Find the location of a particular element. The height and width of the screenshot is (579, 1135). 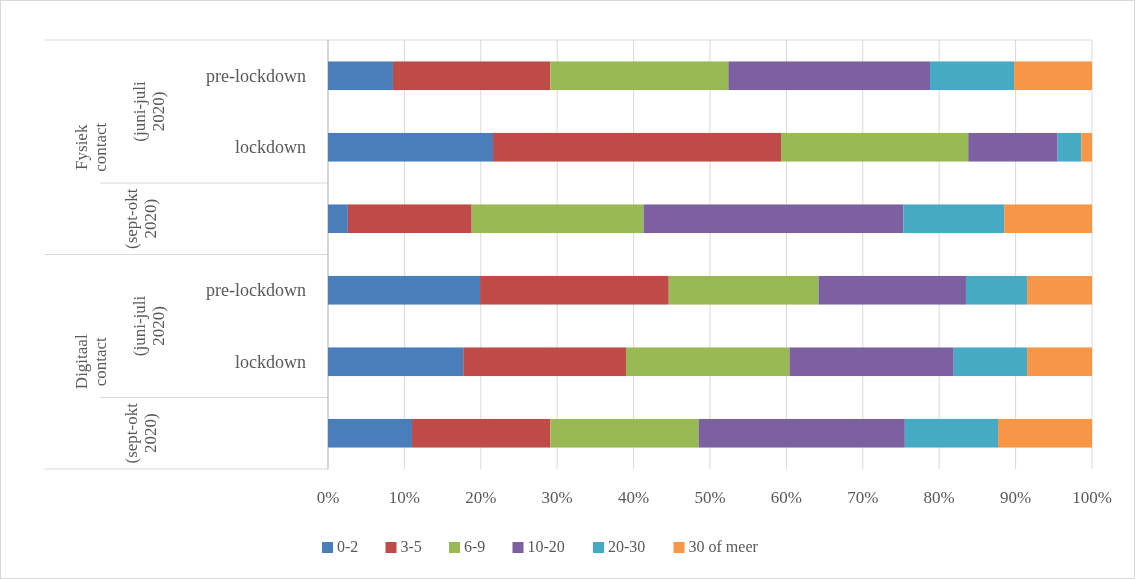

legend-label: 10-20 is located at coordinates (546, 546).